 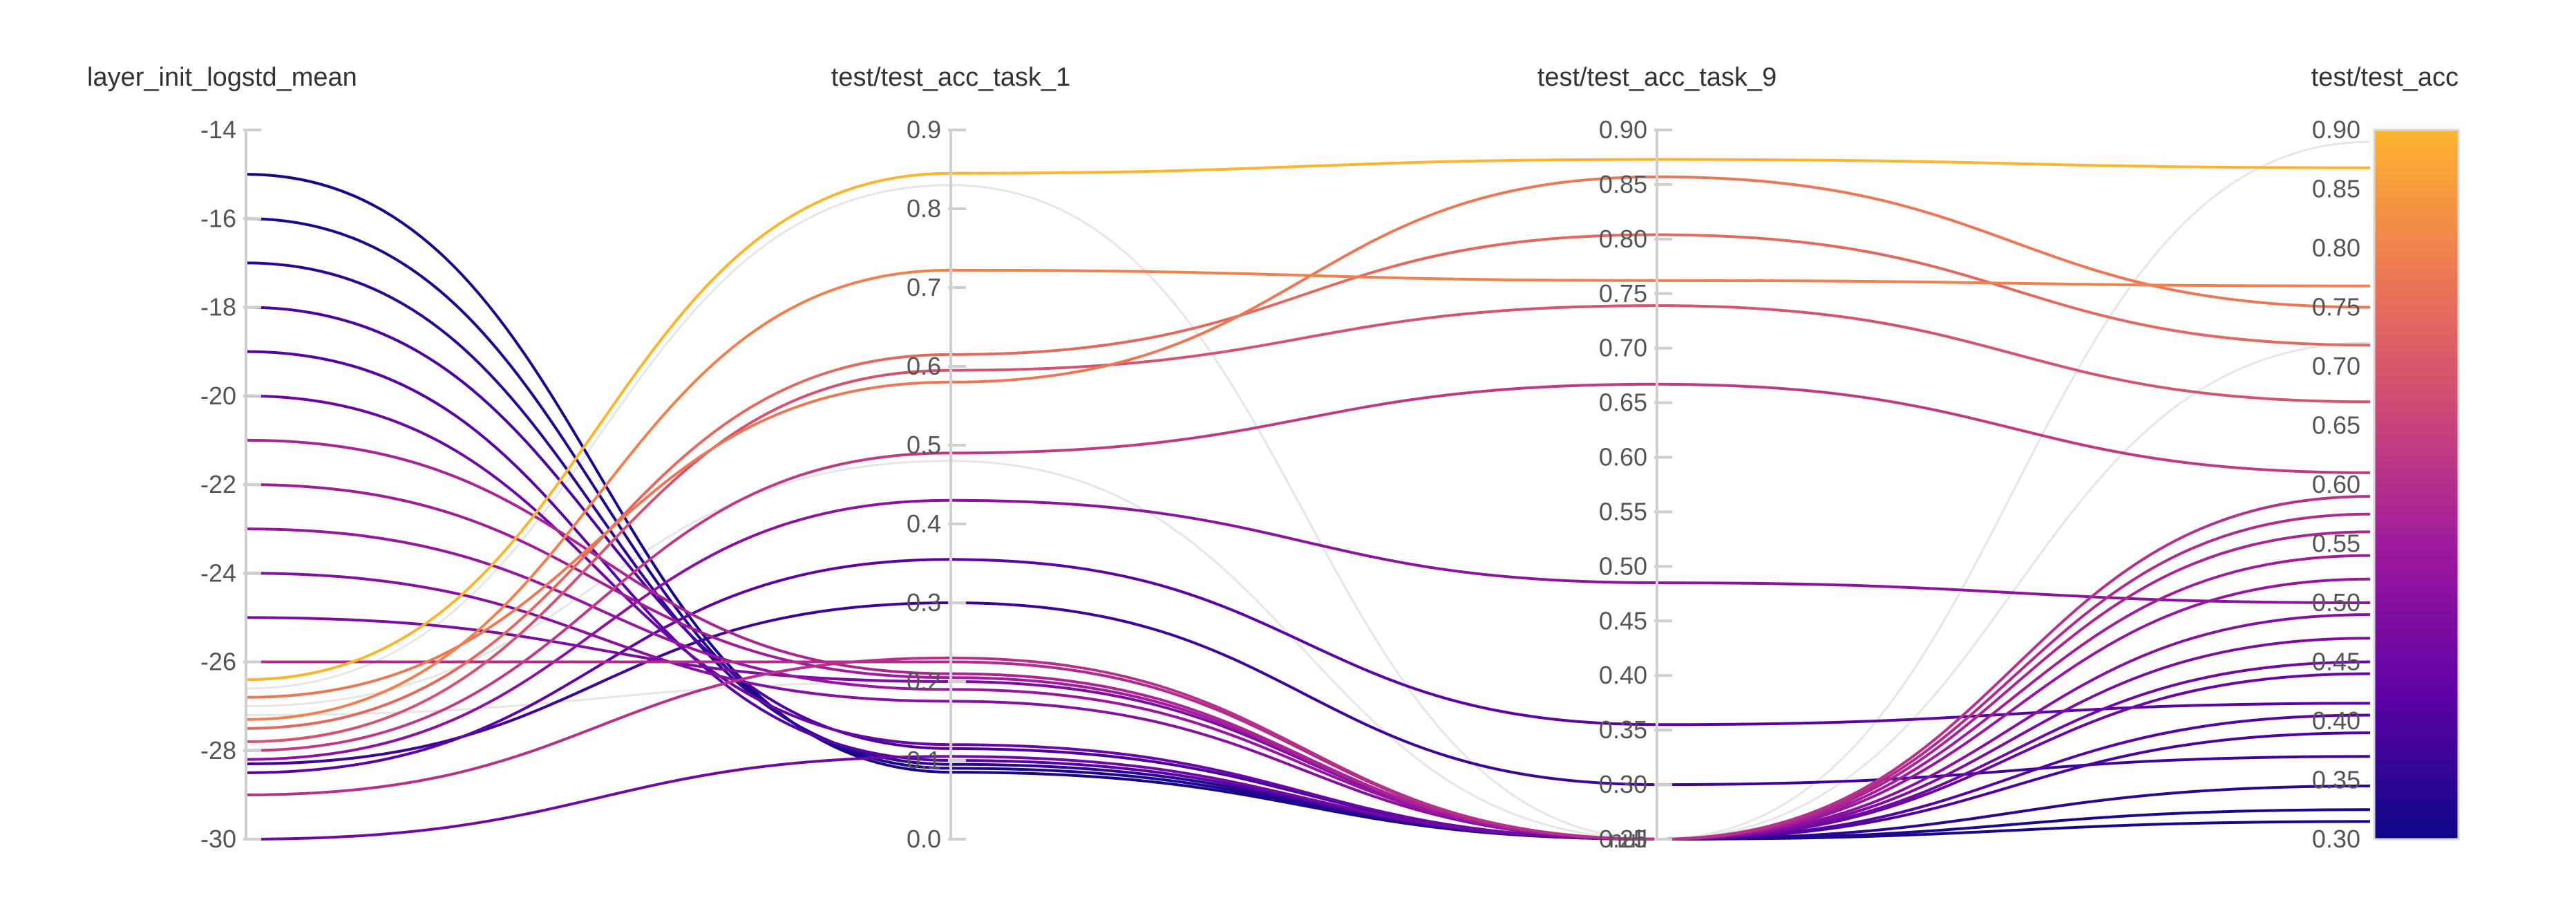 I want to click on tick-label: 0.5, so click(x=924, y=445).